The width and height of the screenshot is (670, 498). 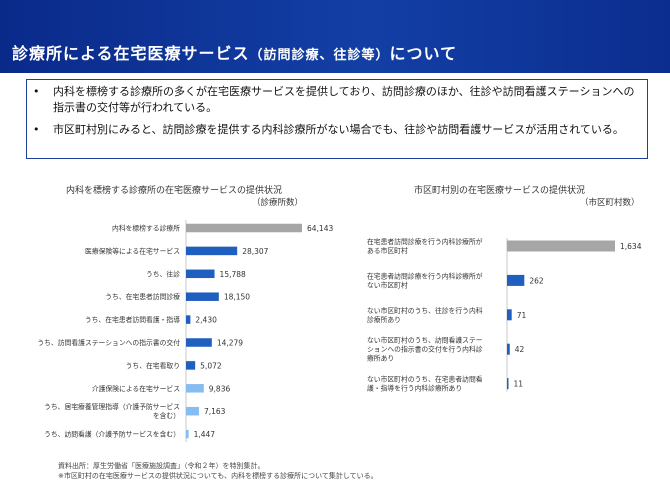 I want to click on value-label: 11, so click(x=519, y=384).